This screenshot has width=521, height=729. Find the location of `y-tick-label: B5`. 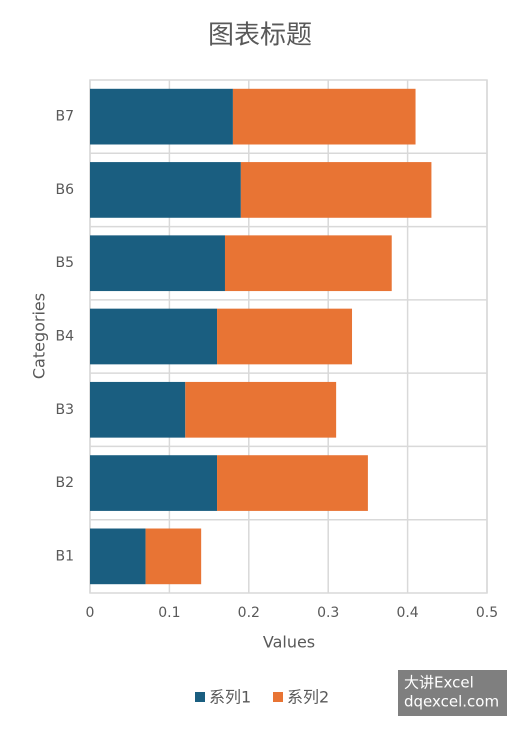

y-tick-label: B5 is located at coordinates (64, 263).